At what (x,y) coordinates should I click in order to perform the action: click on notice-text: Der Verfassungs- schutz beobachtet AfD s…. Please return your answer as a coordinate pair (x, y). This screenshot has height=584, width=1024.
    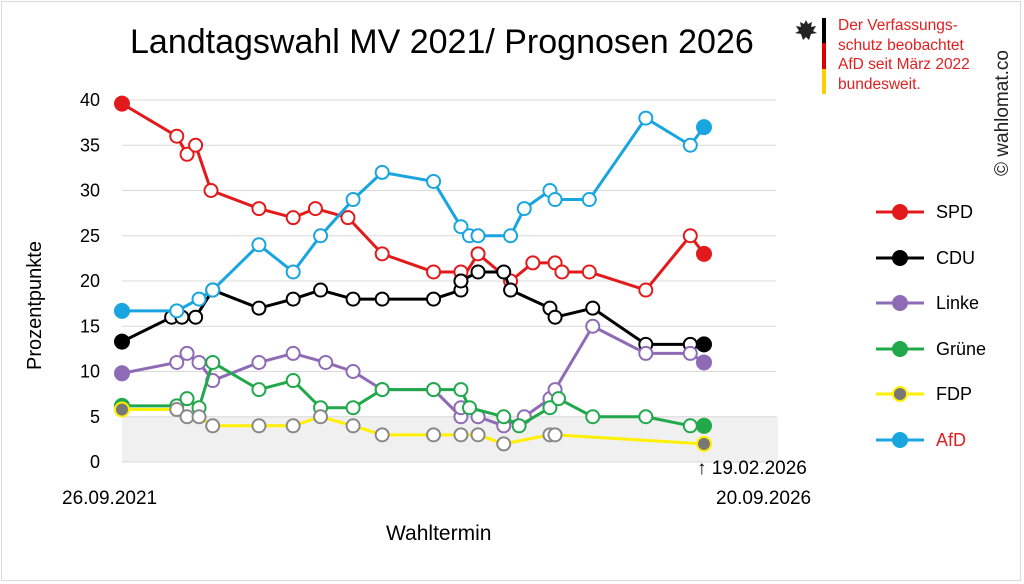
    Looking at the image, I should click on (923, 55).